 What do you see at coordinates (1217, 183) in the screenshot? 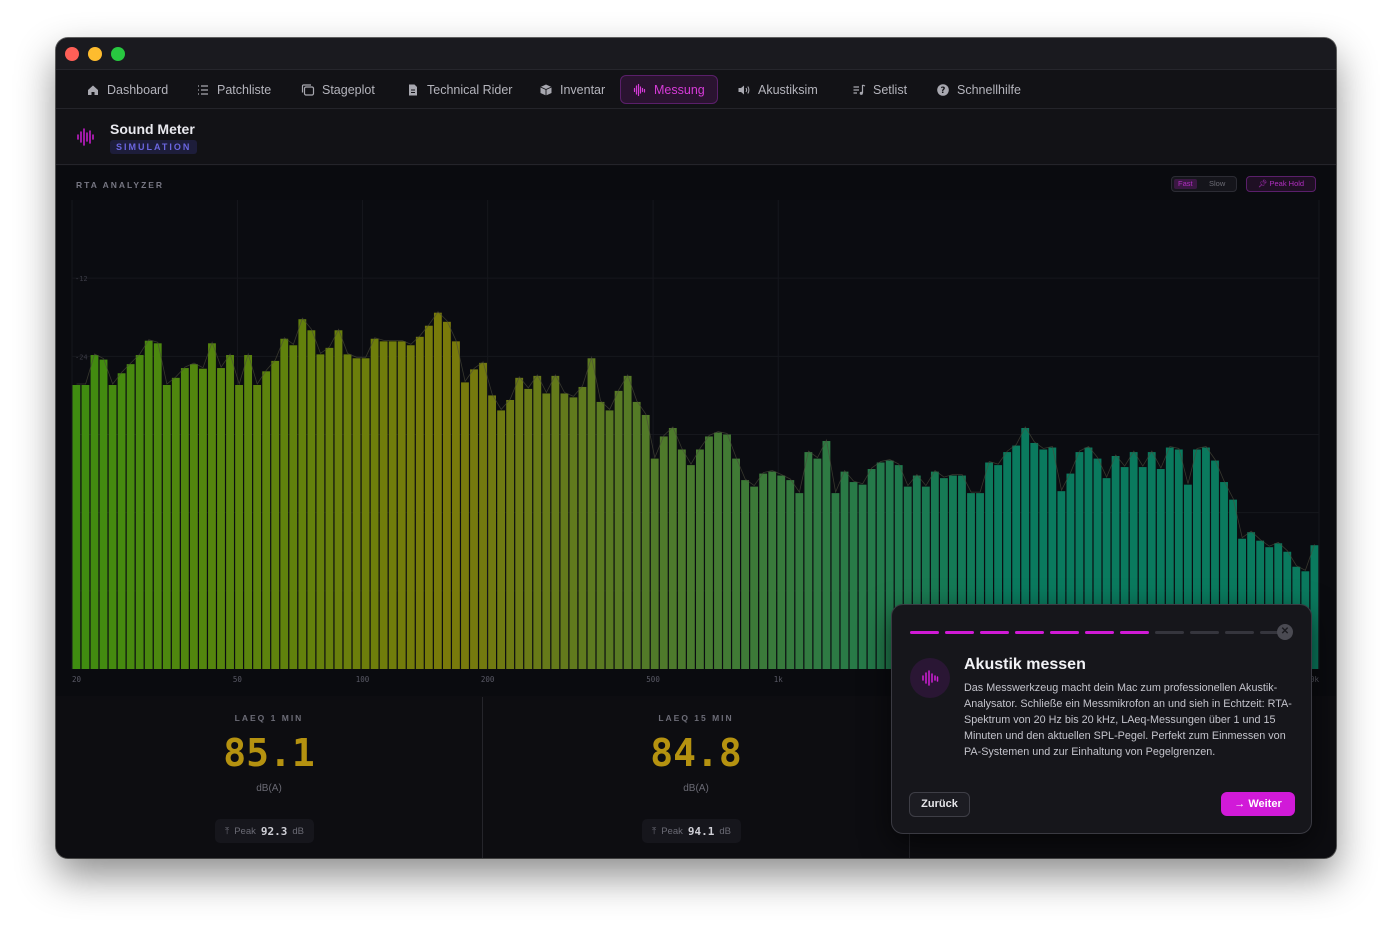
I see `slow-button: Slow` at bounding box center [1217, 183].